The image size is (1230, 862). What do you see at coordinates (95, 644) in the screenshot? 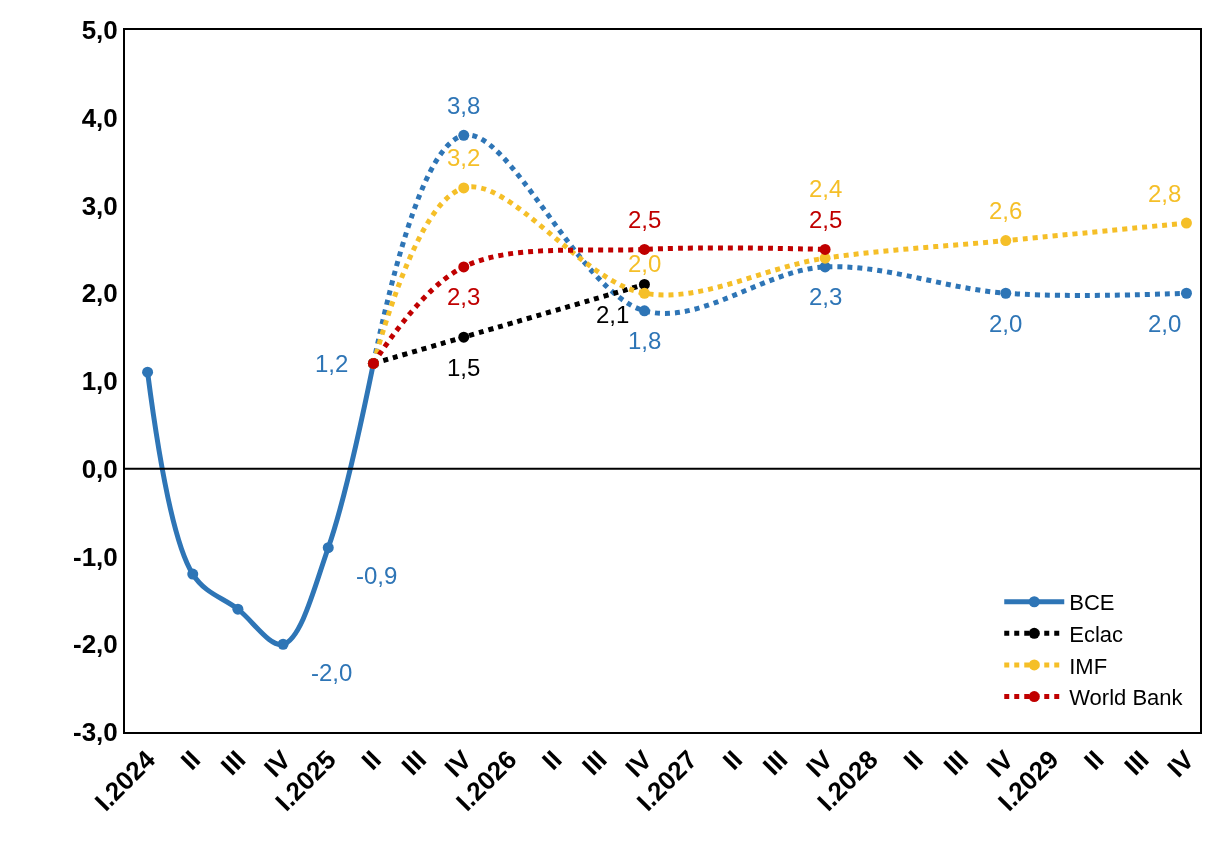
I see `y-tick-label: -2,0` at bounding box center [95, 644].